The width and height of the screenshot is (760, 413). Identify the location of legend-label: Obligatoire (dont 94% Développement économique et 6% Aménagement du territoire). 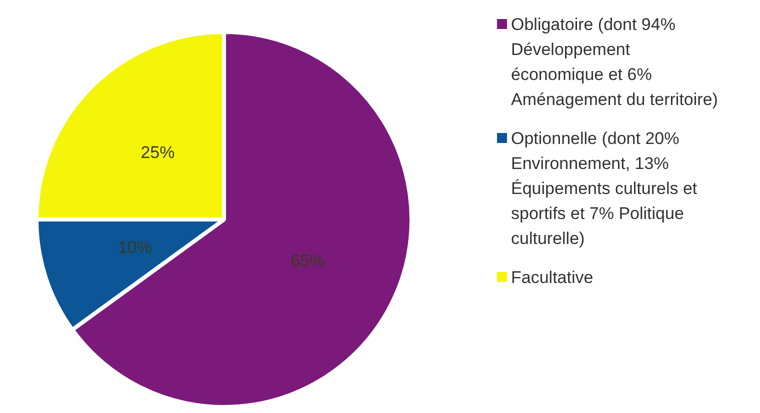
(615, 62).